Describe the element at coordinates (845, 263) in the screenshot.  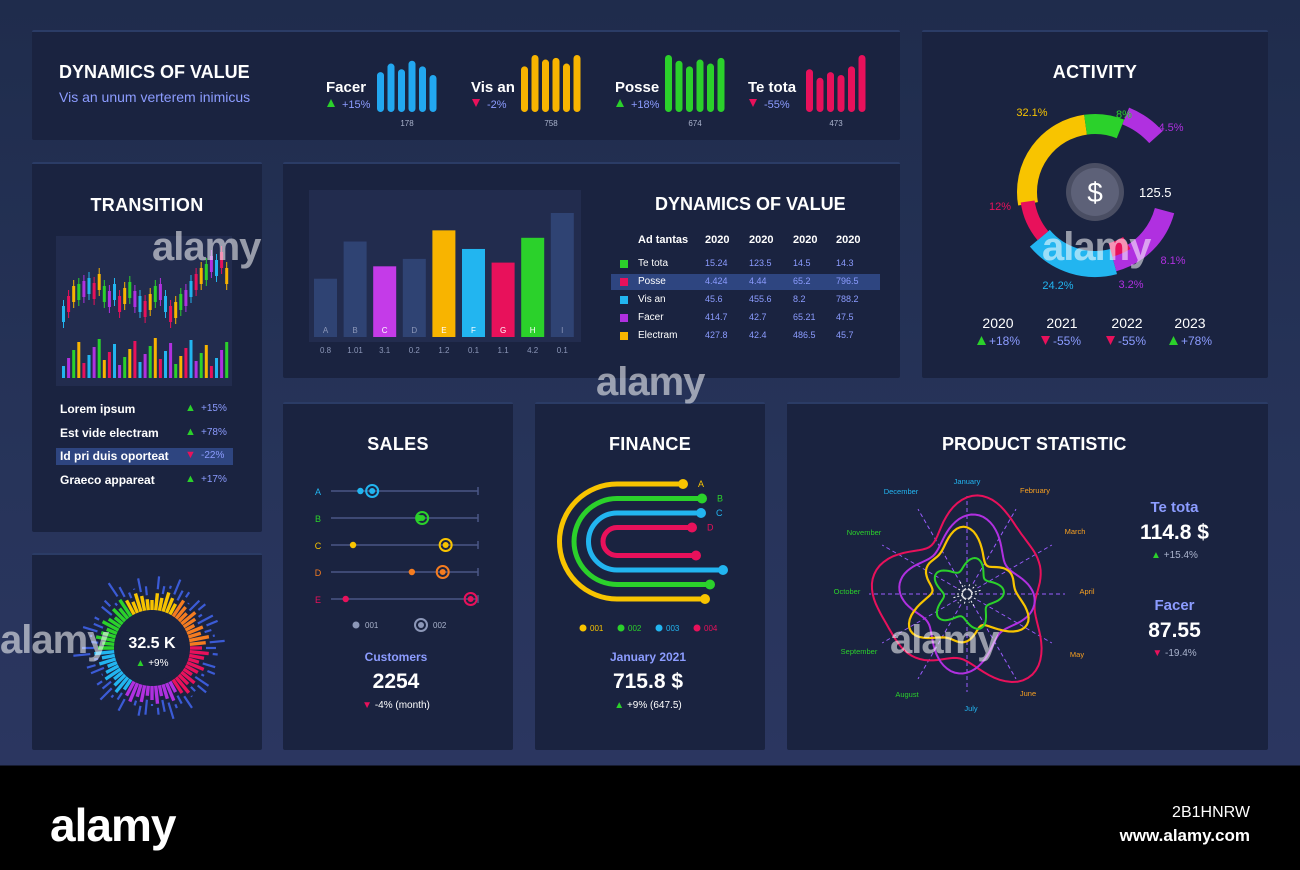
I see `table-cell: 14.3` at that location.